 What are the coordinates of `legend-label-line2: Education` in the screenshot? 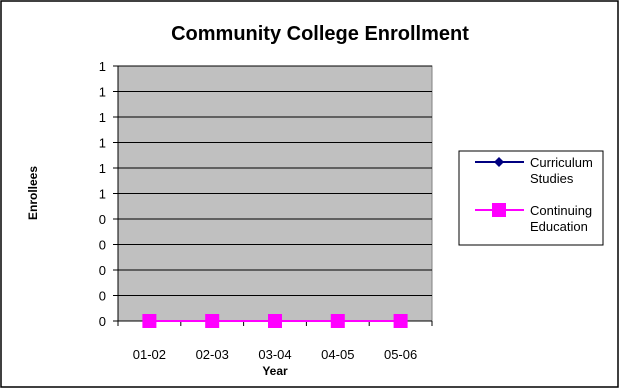 It's located at (559, 226).